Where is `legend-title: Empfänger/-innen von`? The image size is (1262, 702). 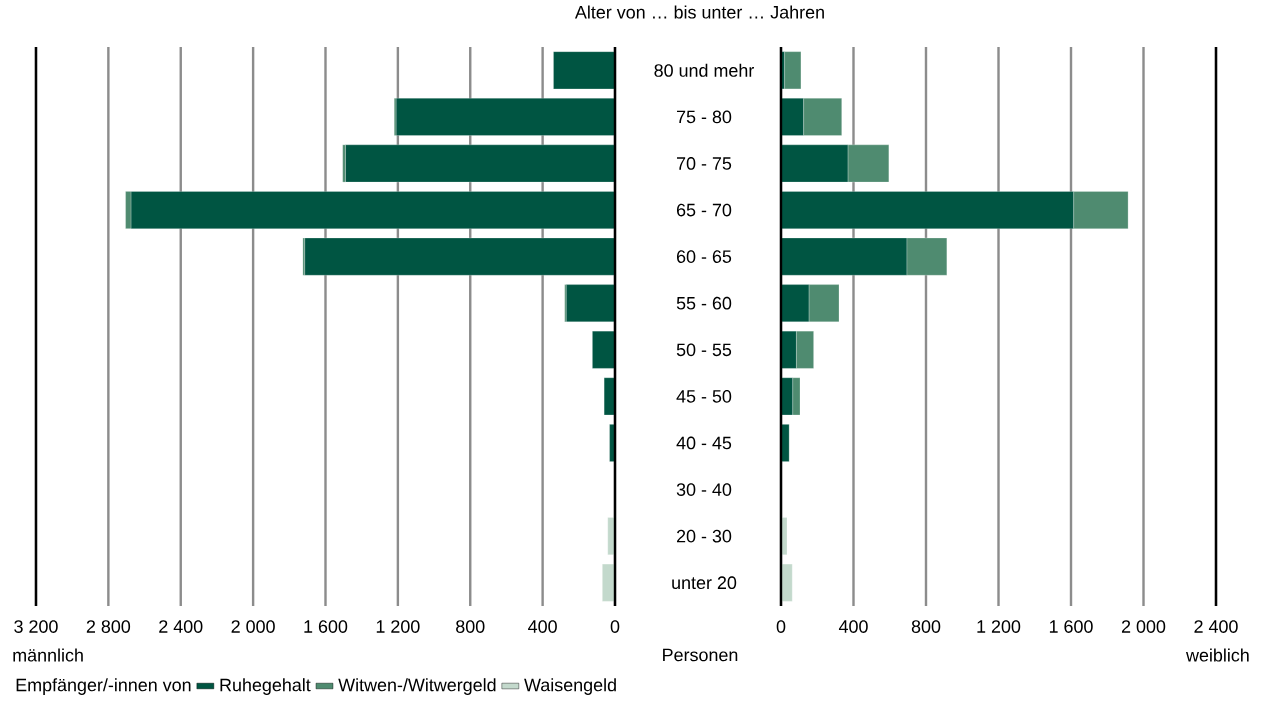 legend-title: Empfänger/-innen von is located at coordinates (103, 686).